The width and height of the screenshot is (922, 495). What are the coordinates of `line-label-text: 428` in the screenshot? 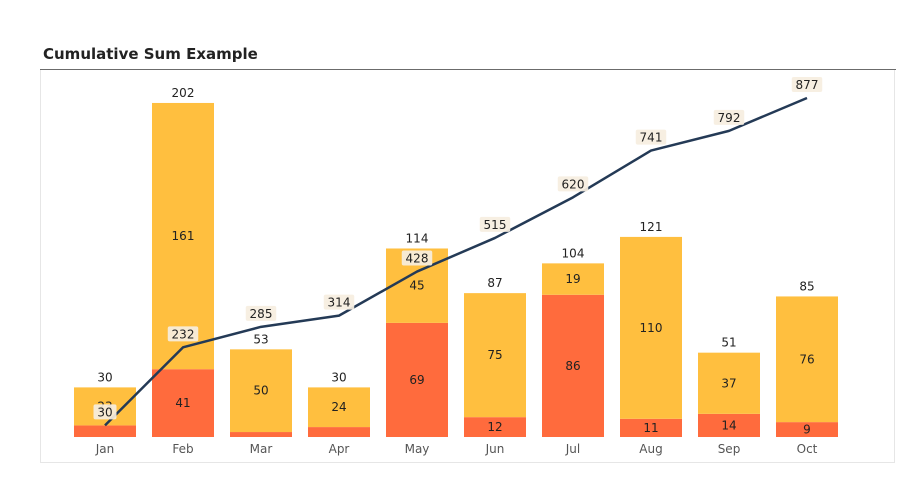 It's located at (417, 259).